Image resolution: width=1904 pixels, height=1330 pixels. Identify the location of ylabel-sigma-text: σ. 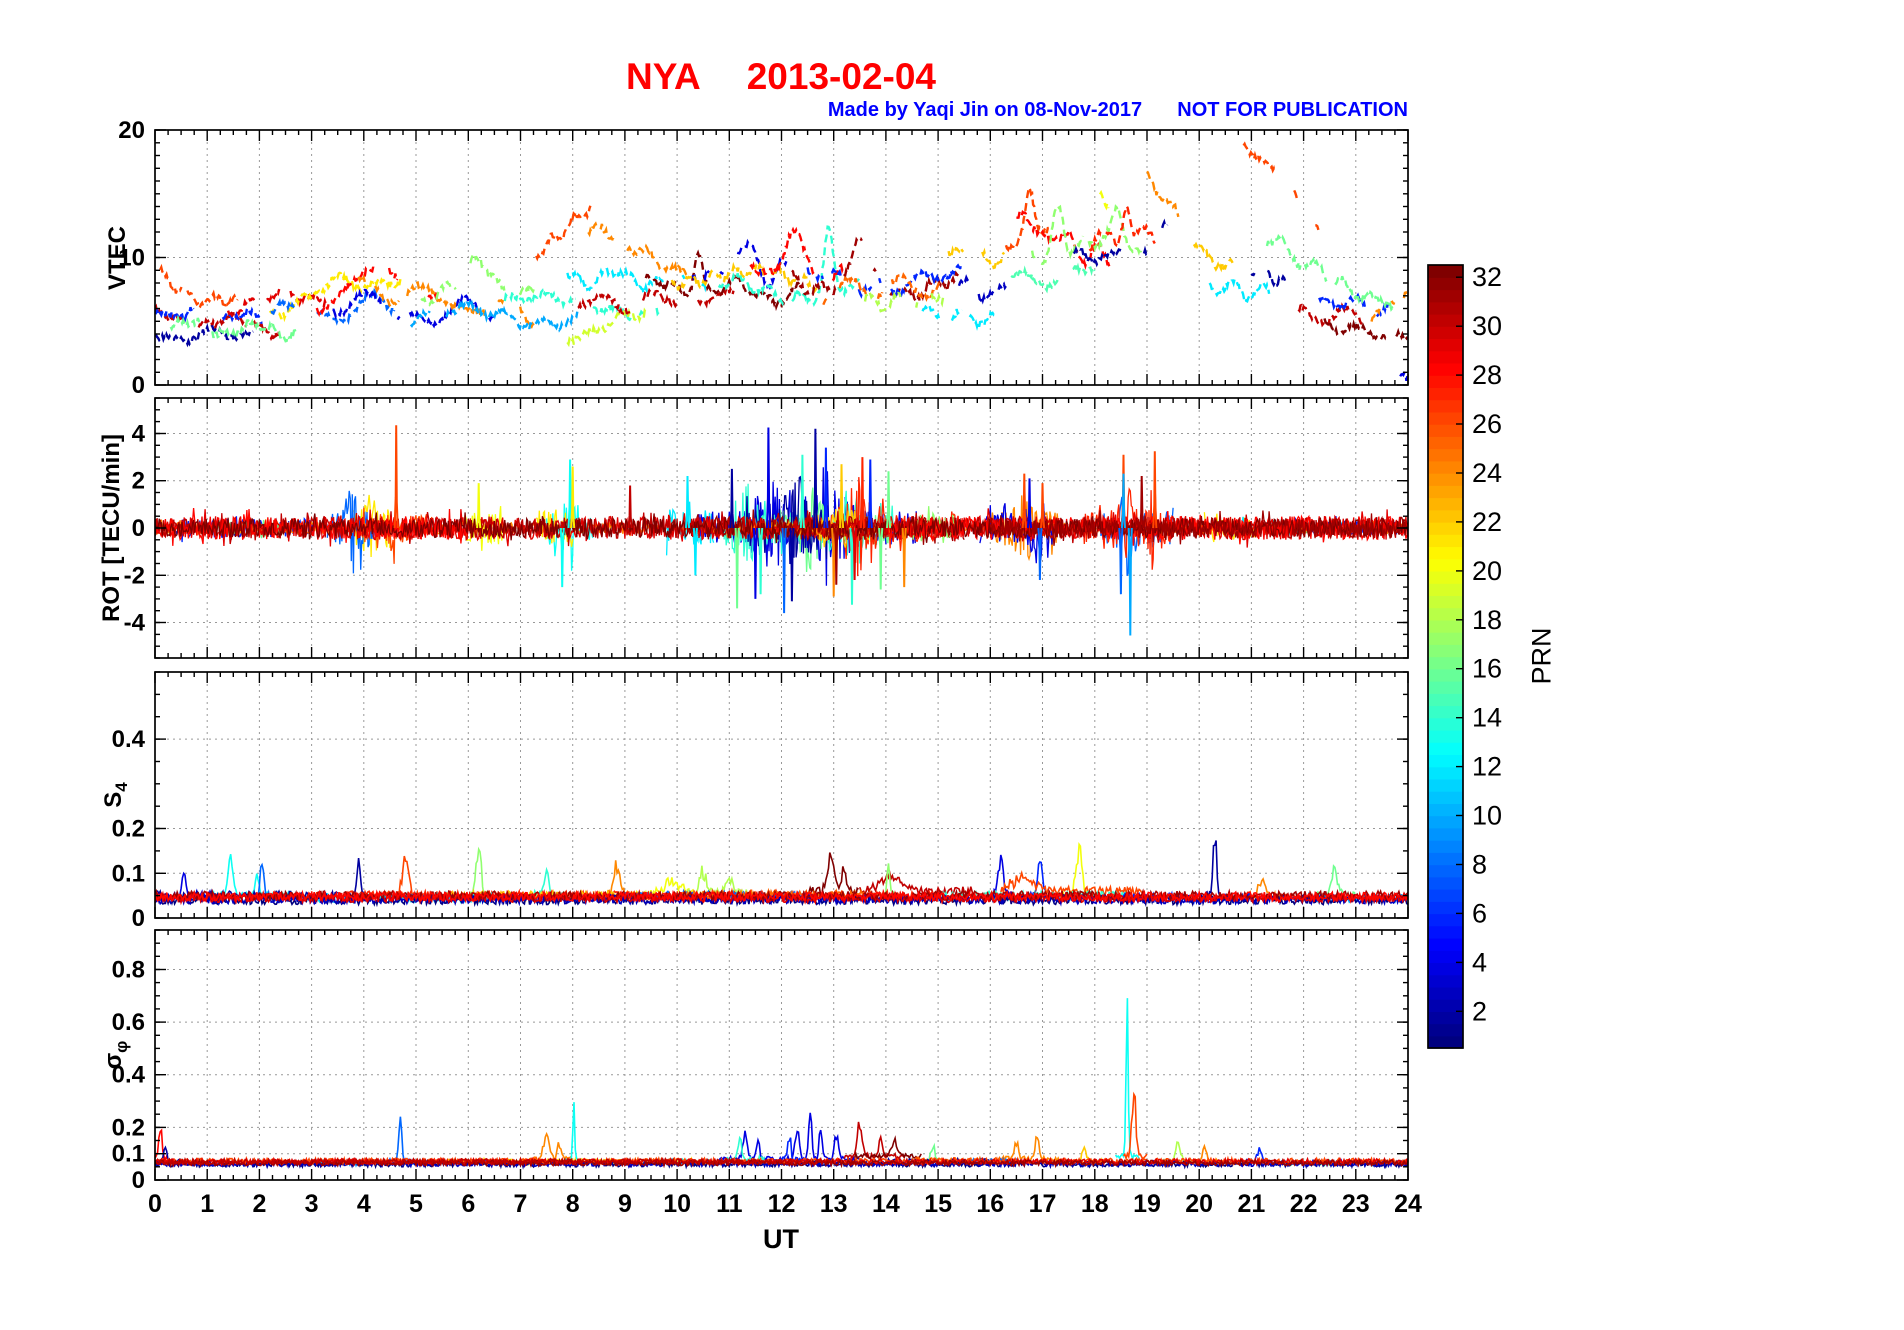
(114, 1061).